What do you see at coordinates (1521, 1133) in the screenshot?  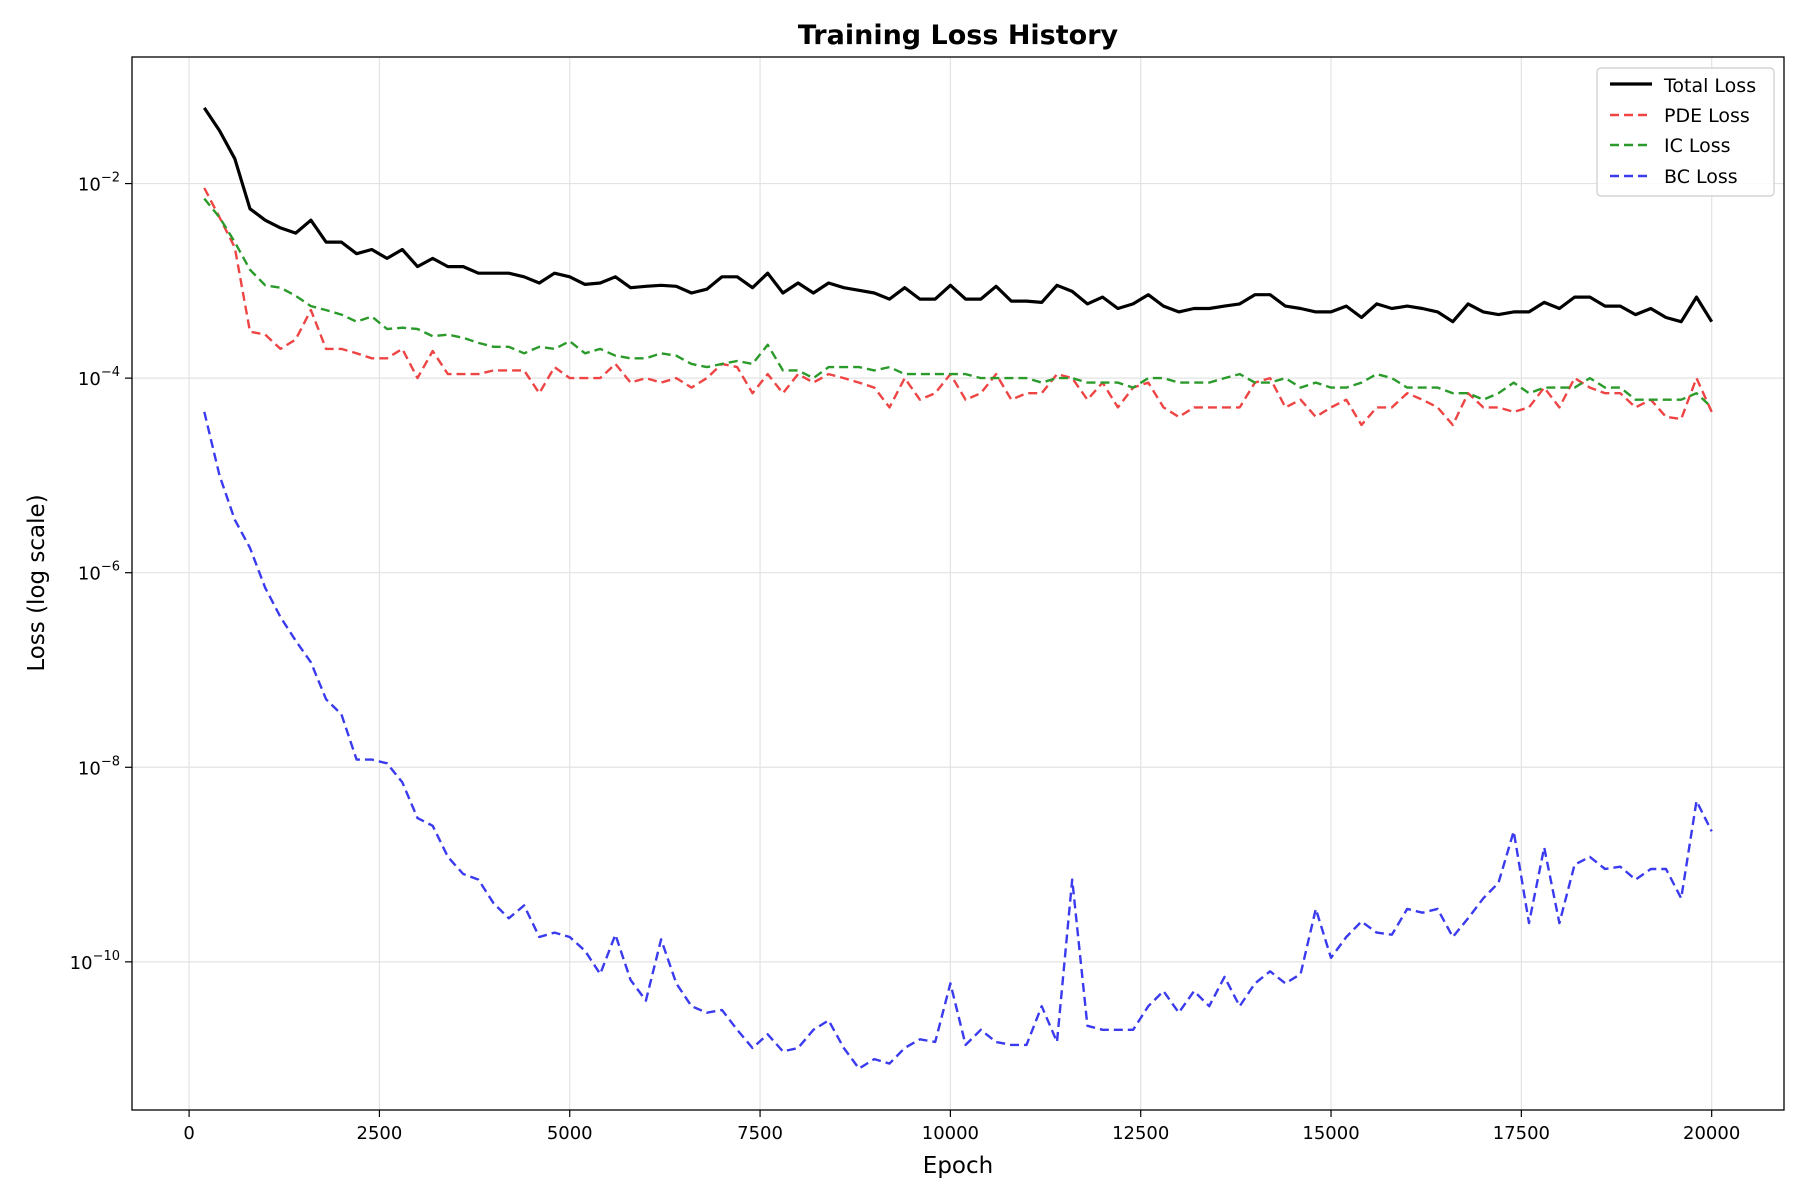 I see `x-tick-label: 17500` at bounding box center [1521, 1133].